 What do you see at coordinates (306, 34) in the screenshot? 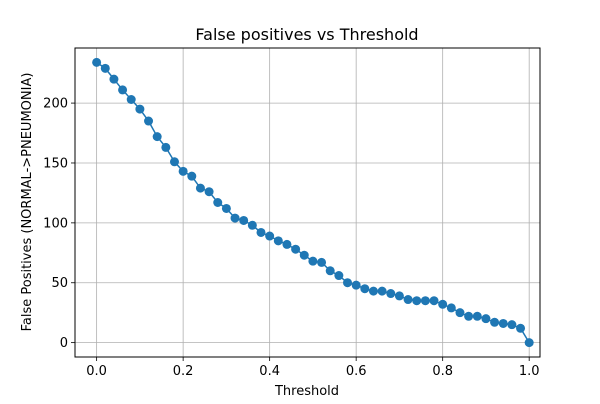
I see `chart-title: False positives vs Threshold` at bounding box center [306, 34].